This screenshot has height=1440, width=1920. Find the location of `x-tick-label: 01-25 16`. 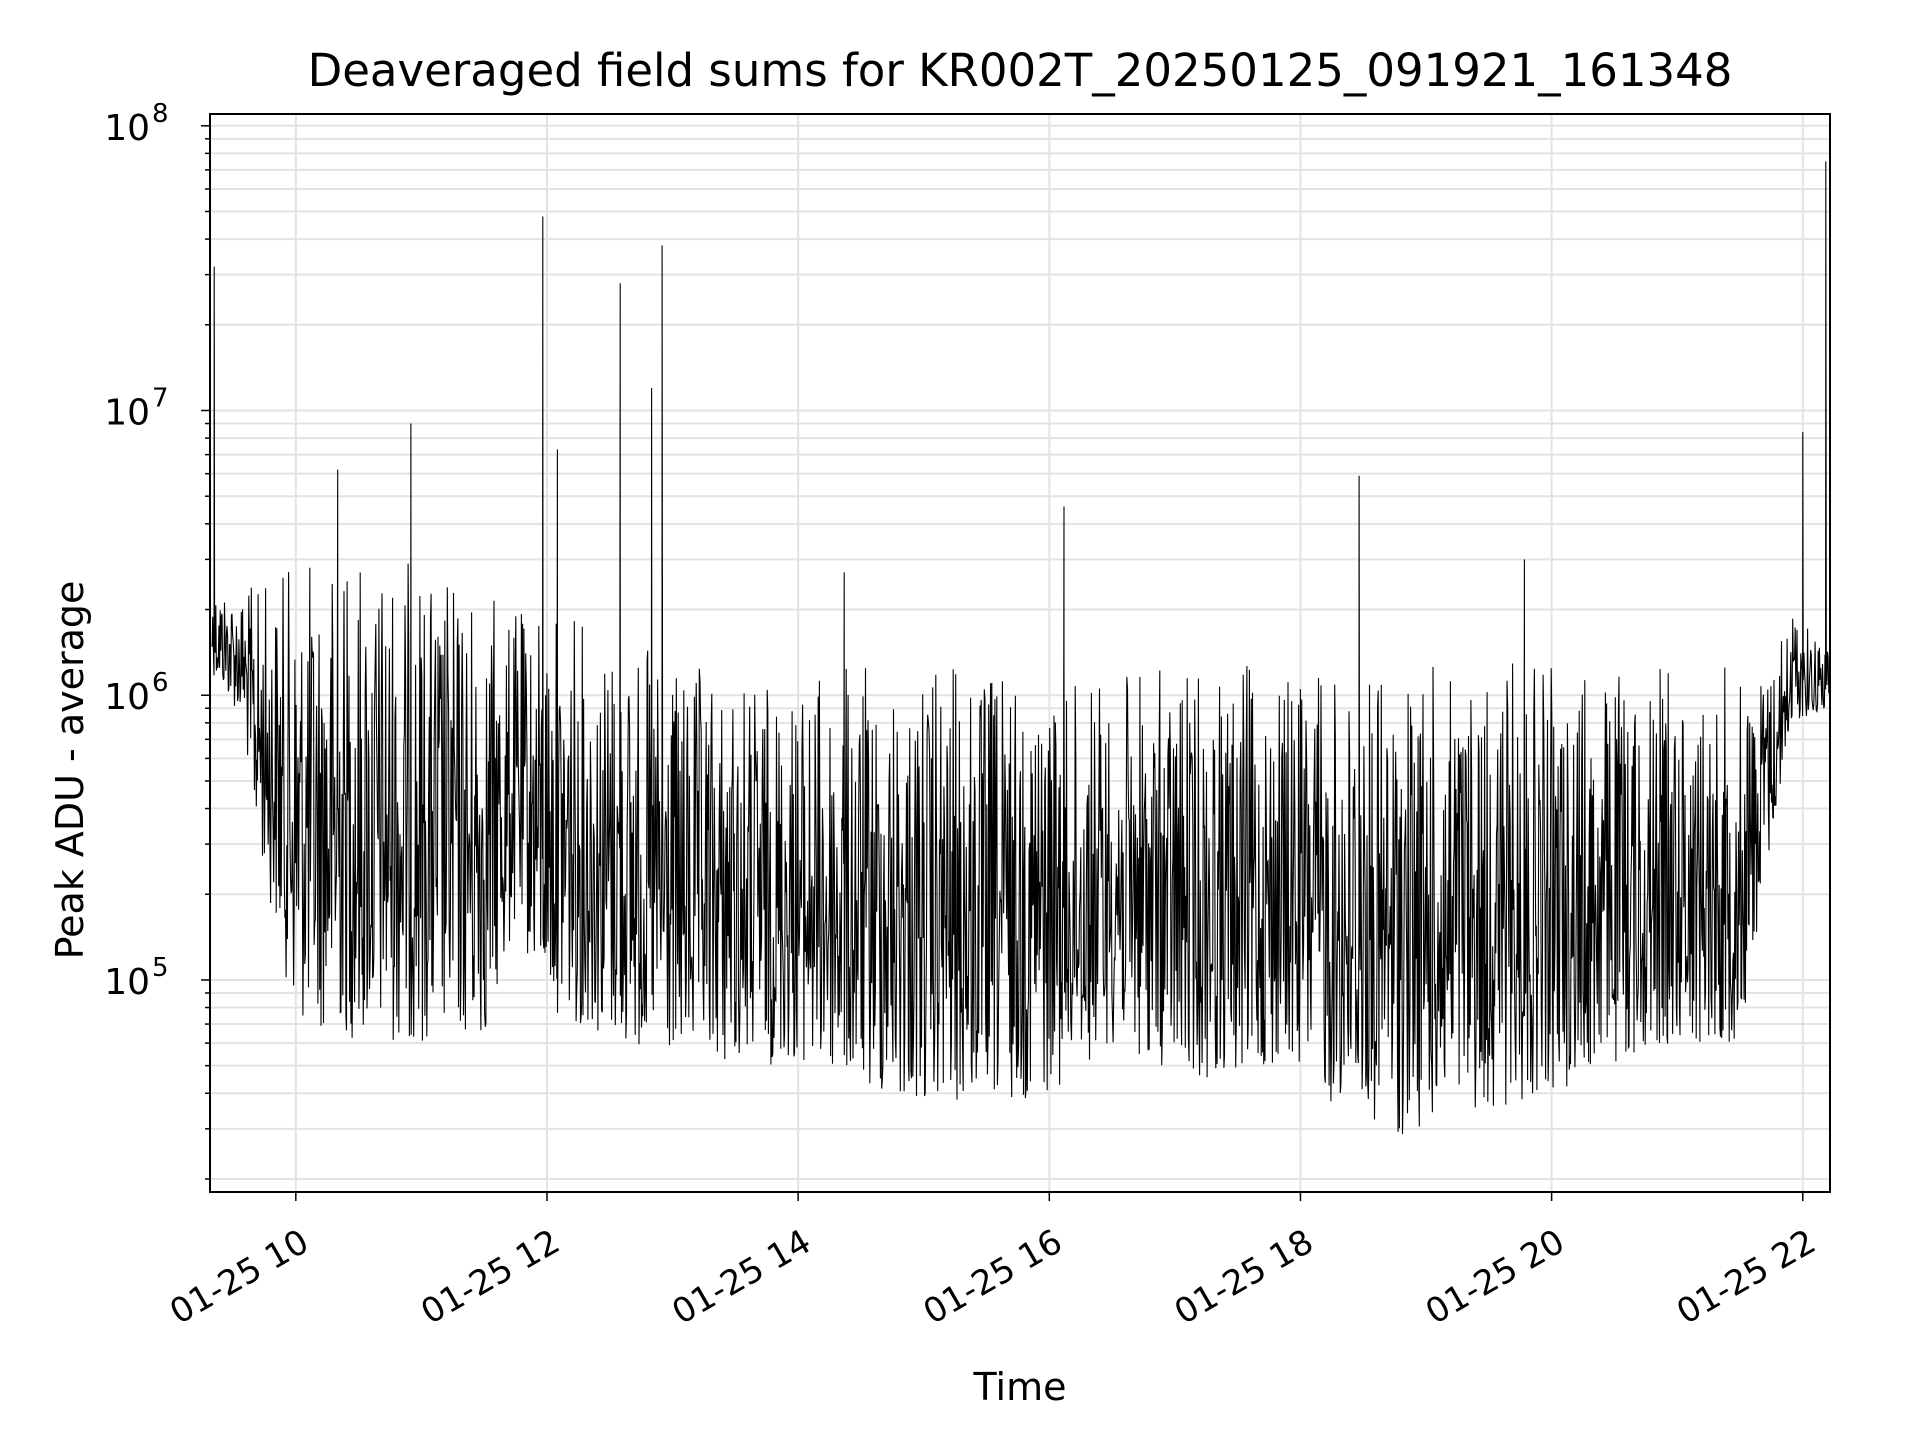

x-tick-label: 01-25 16 is located at coordinates (993, 1277).